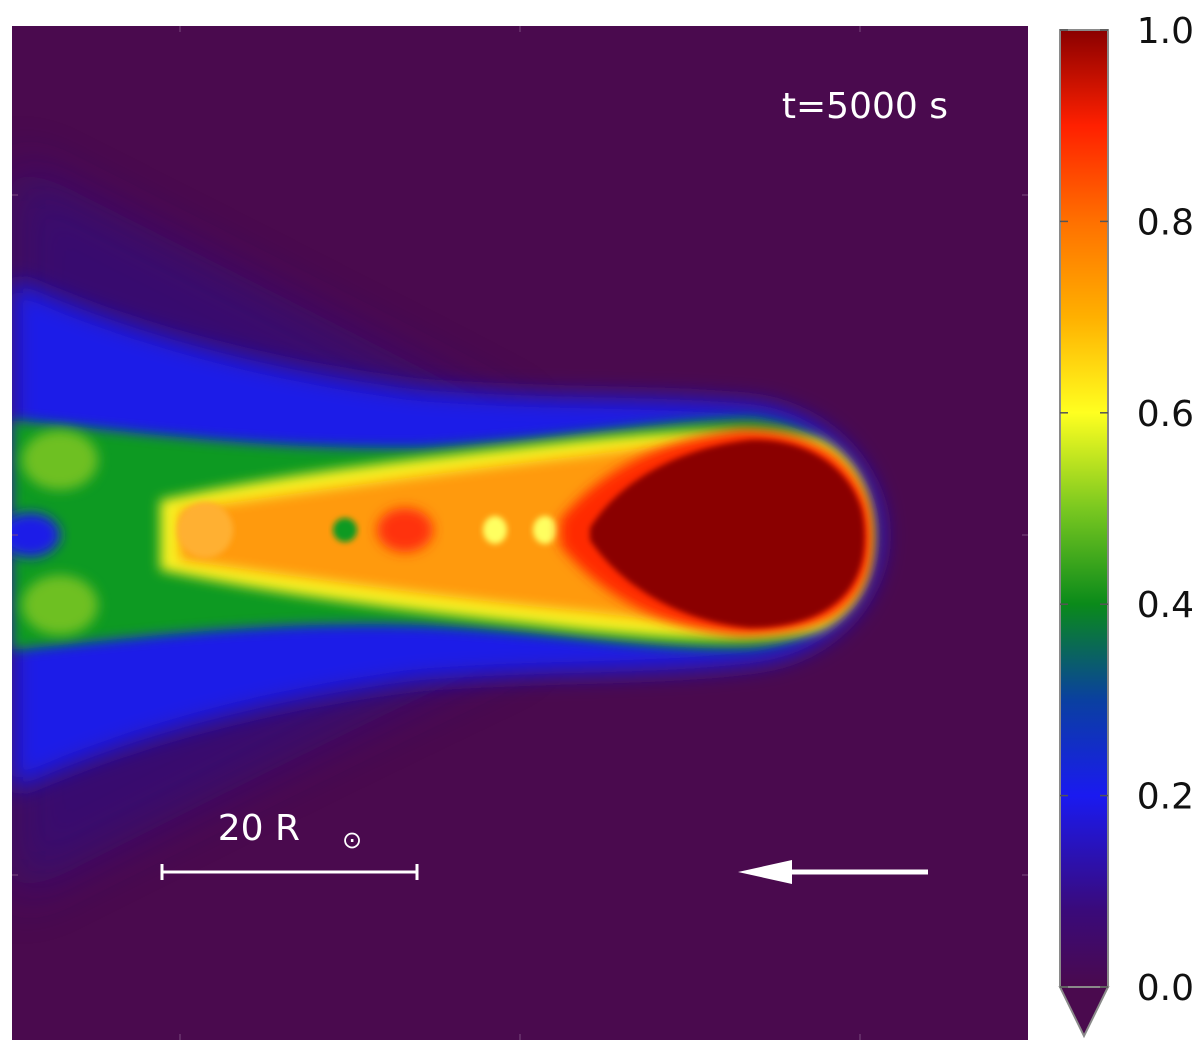 This screenshot has height=1045, width=1200. Describe the element at coordinates (1165, 797) in the screenshot. I see `colorbar-tick-label: 0.2` at that location.